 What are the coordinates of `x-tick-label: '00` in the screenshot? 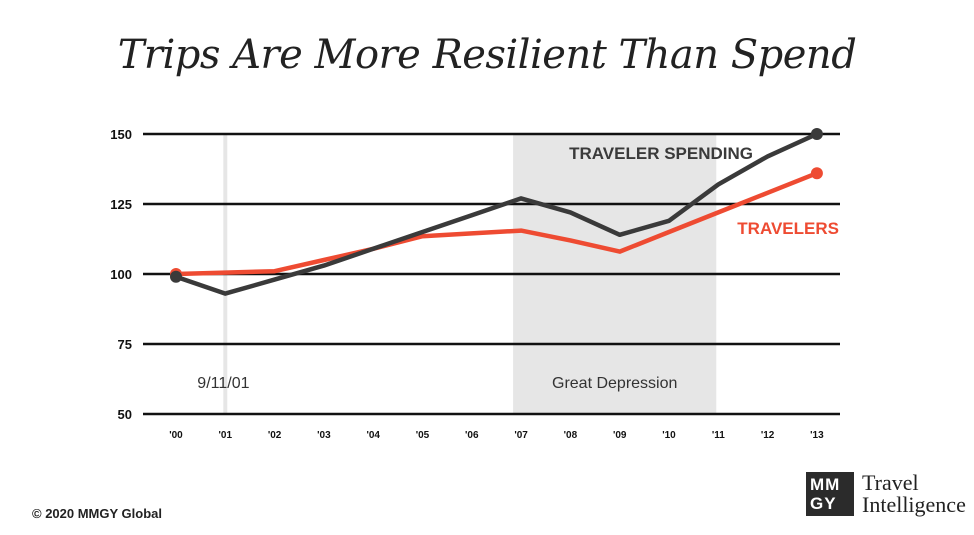 It's located at (176, 435).